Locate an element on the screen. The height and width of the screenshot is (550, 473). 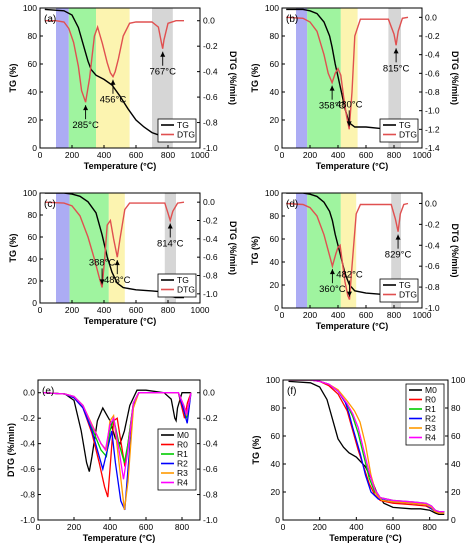
y2-tick-label: -0.4 is located at coordinates (210, 72).